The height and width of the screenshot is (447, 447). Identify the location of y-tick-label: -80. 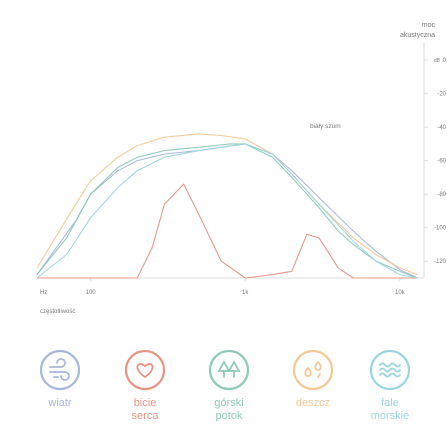
(441, 195).